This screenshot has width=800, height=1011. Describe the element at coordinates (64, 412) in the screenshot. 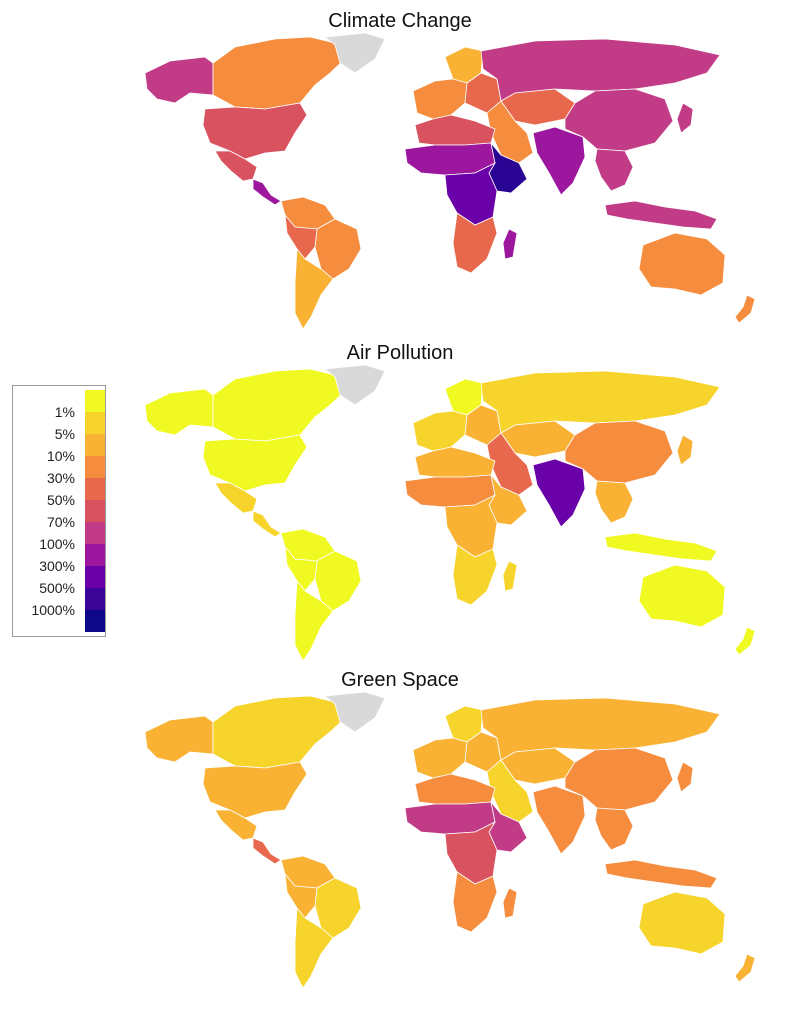

I see `legend-label: 1%` at that location.